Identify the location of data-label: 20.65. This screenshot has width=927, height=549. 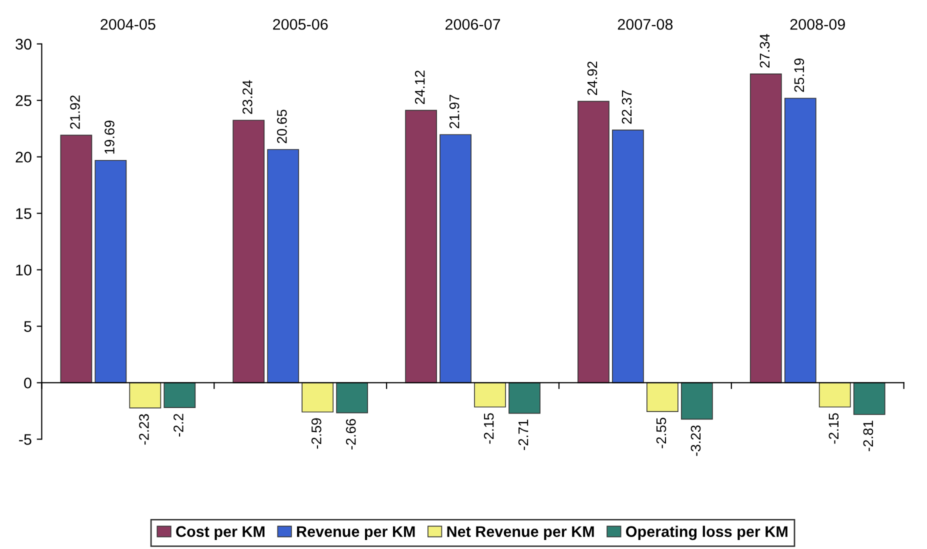
(282, 127).